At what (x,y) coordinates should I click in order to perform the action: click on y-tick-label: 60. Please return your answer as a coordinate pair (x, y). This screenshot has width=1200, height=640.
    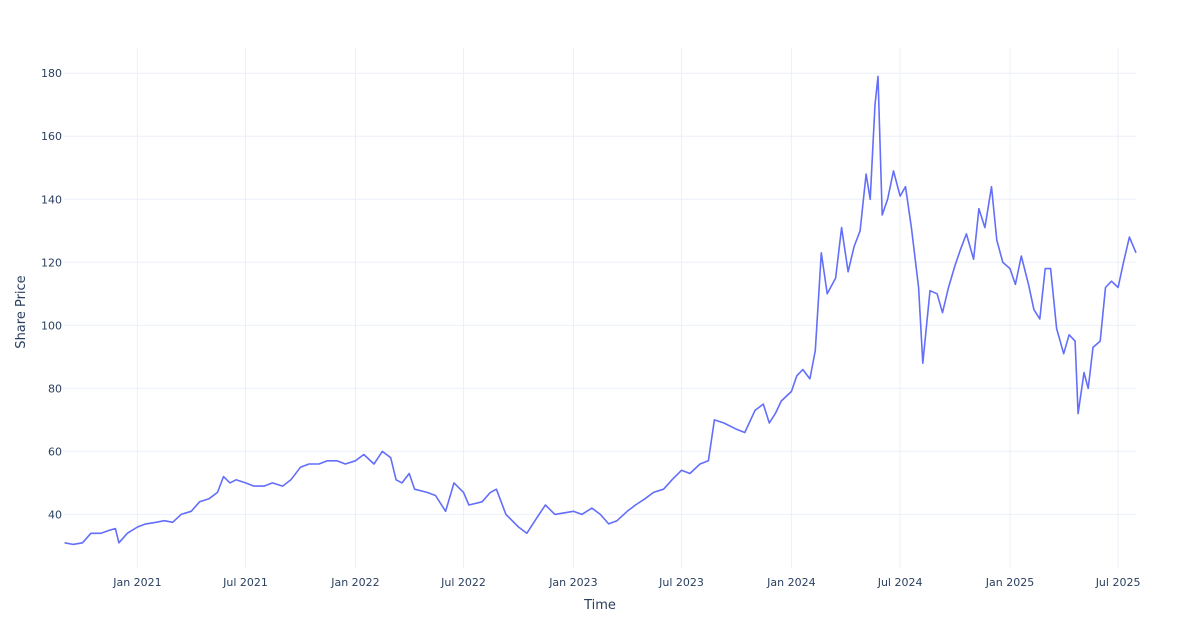
    Looking at the image, I should click on (55, 451).